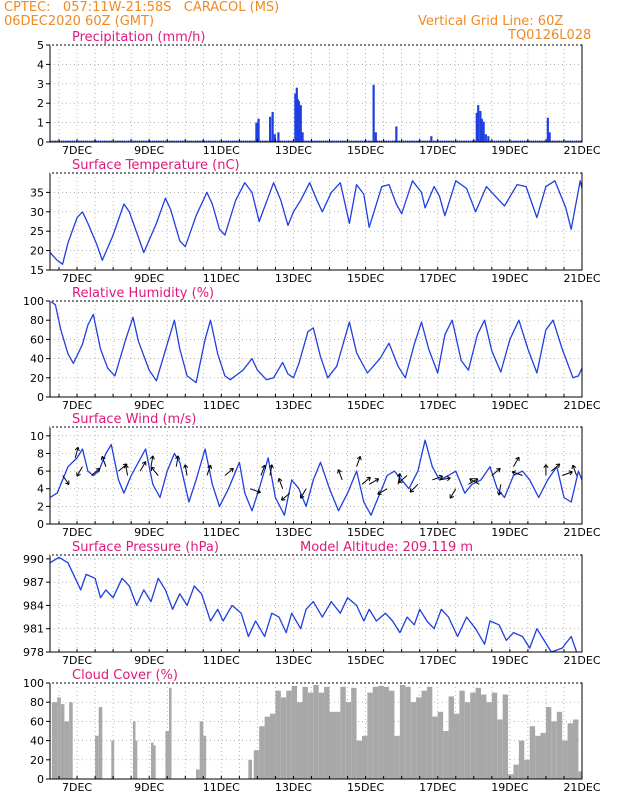  I want to click on y-tick-label: 40, so click(37, 741).